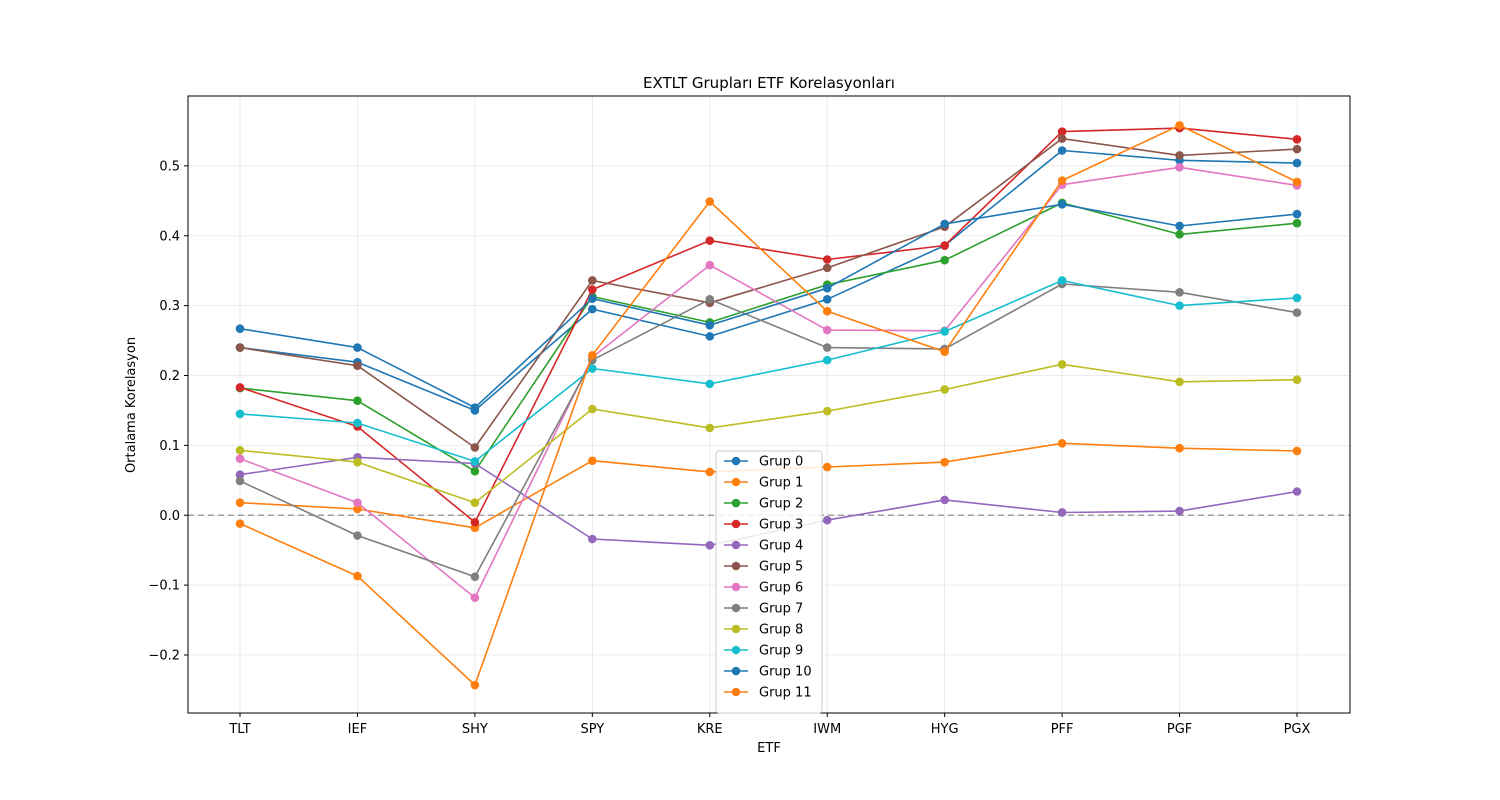  What do you see at coordinates (358, 729) in the screenshot?
I see `x-tick-label-ief: IEF` at bounding box center [358, 729].